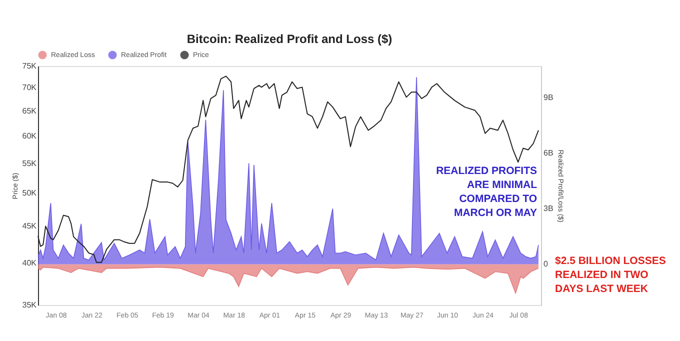 This screenshot has height=341, width=680. Describe the element at coordinates (30, 263) in the screenshot. I see `y-tick-label: 40K` at that location.